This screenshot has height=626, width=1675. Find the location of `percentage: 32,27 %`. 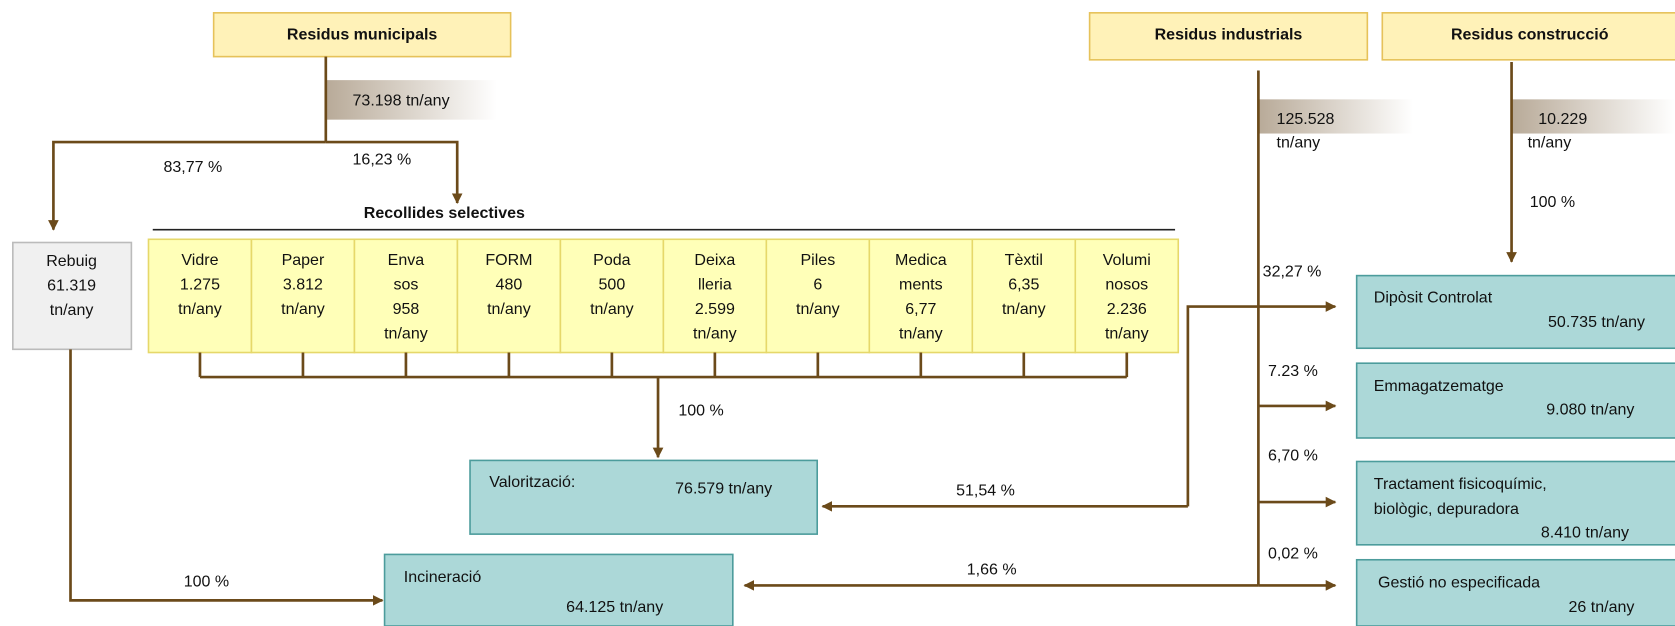

percentage: 32,27 % is located at coordinates (1292, 272).